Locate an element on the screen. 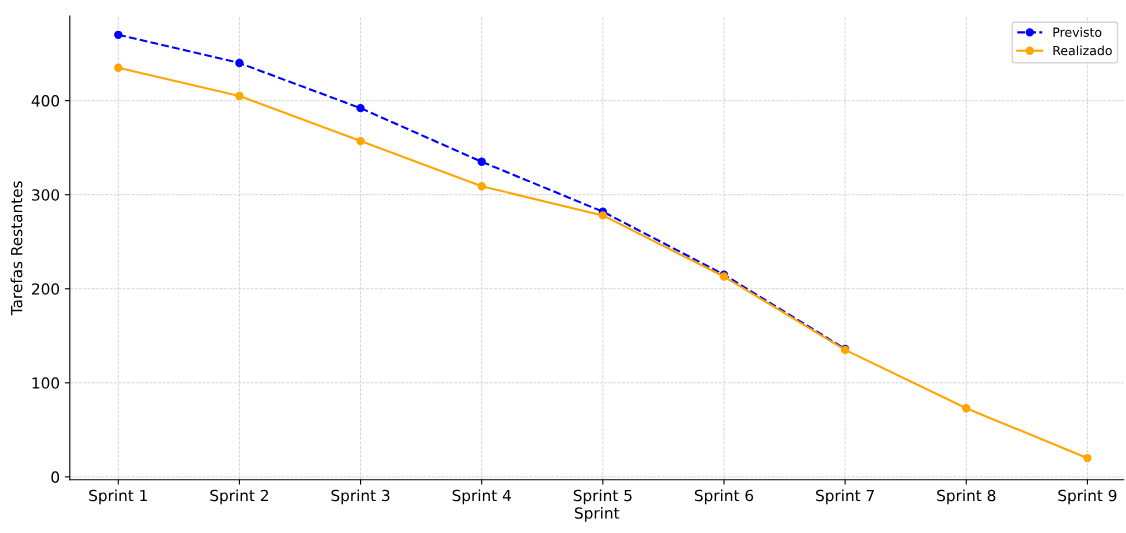 This screenshot has width=1126, height=533. legend-label: Previsto is located at coordinates (1077, 32).